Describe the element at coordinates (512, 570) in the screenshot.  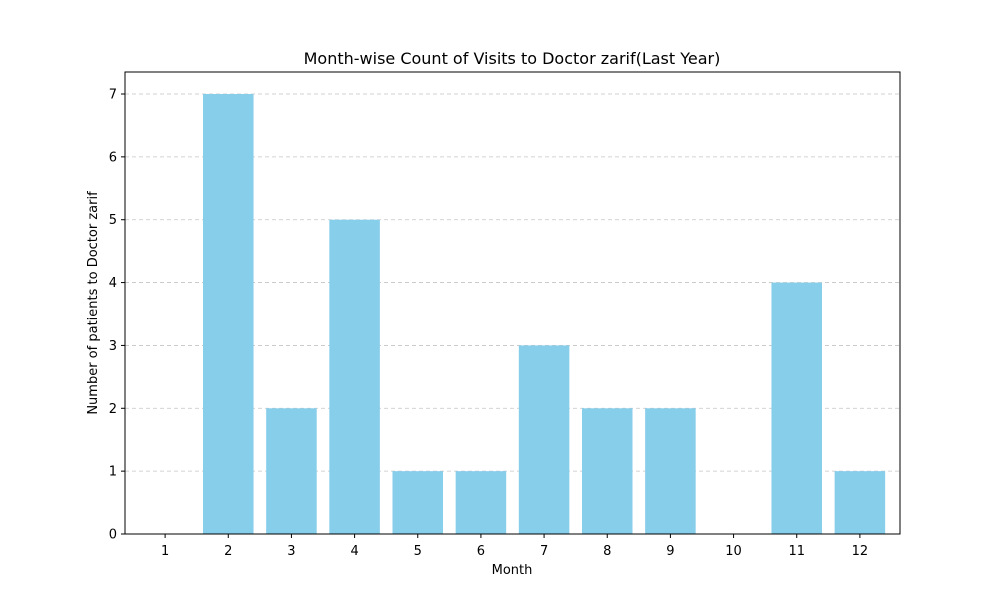
I see `x-axis-label: Month` at that location.